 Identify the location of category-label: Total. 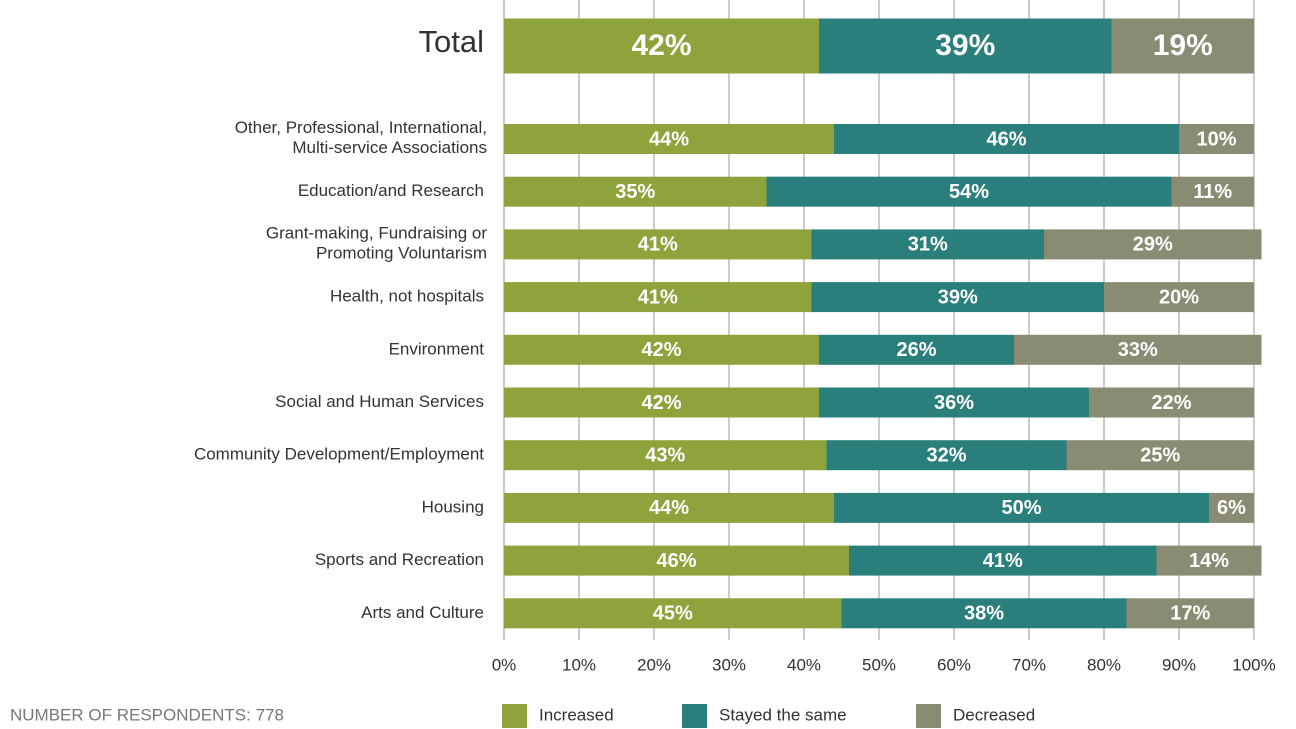
(451, 41).